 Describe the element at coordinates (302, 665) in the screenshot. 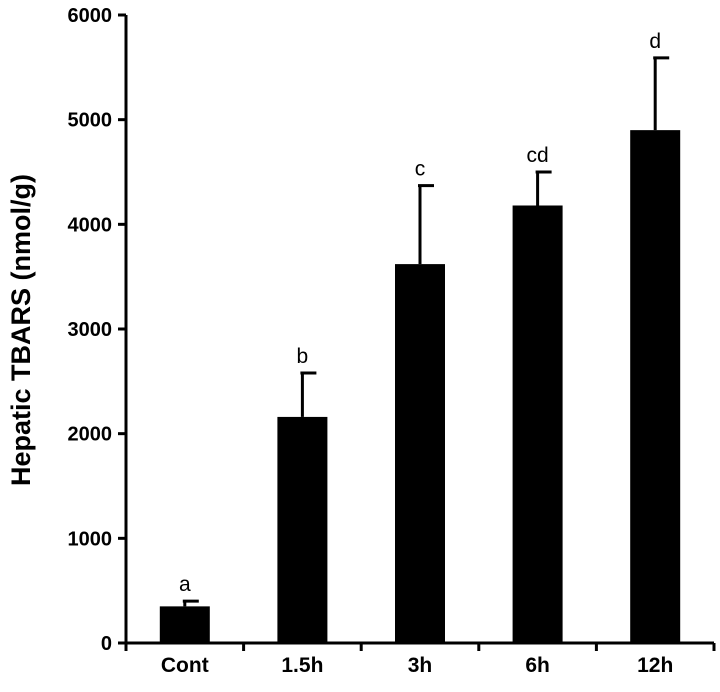

I see `x-category-label: 1.5h` at that location.